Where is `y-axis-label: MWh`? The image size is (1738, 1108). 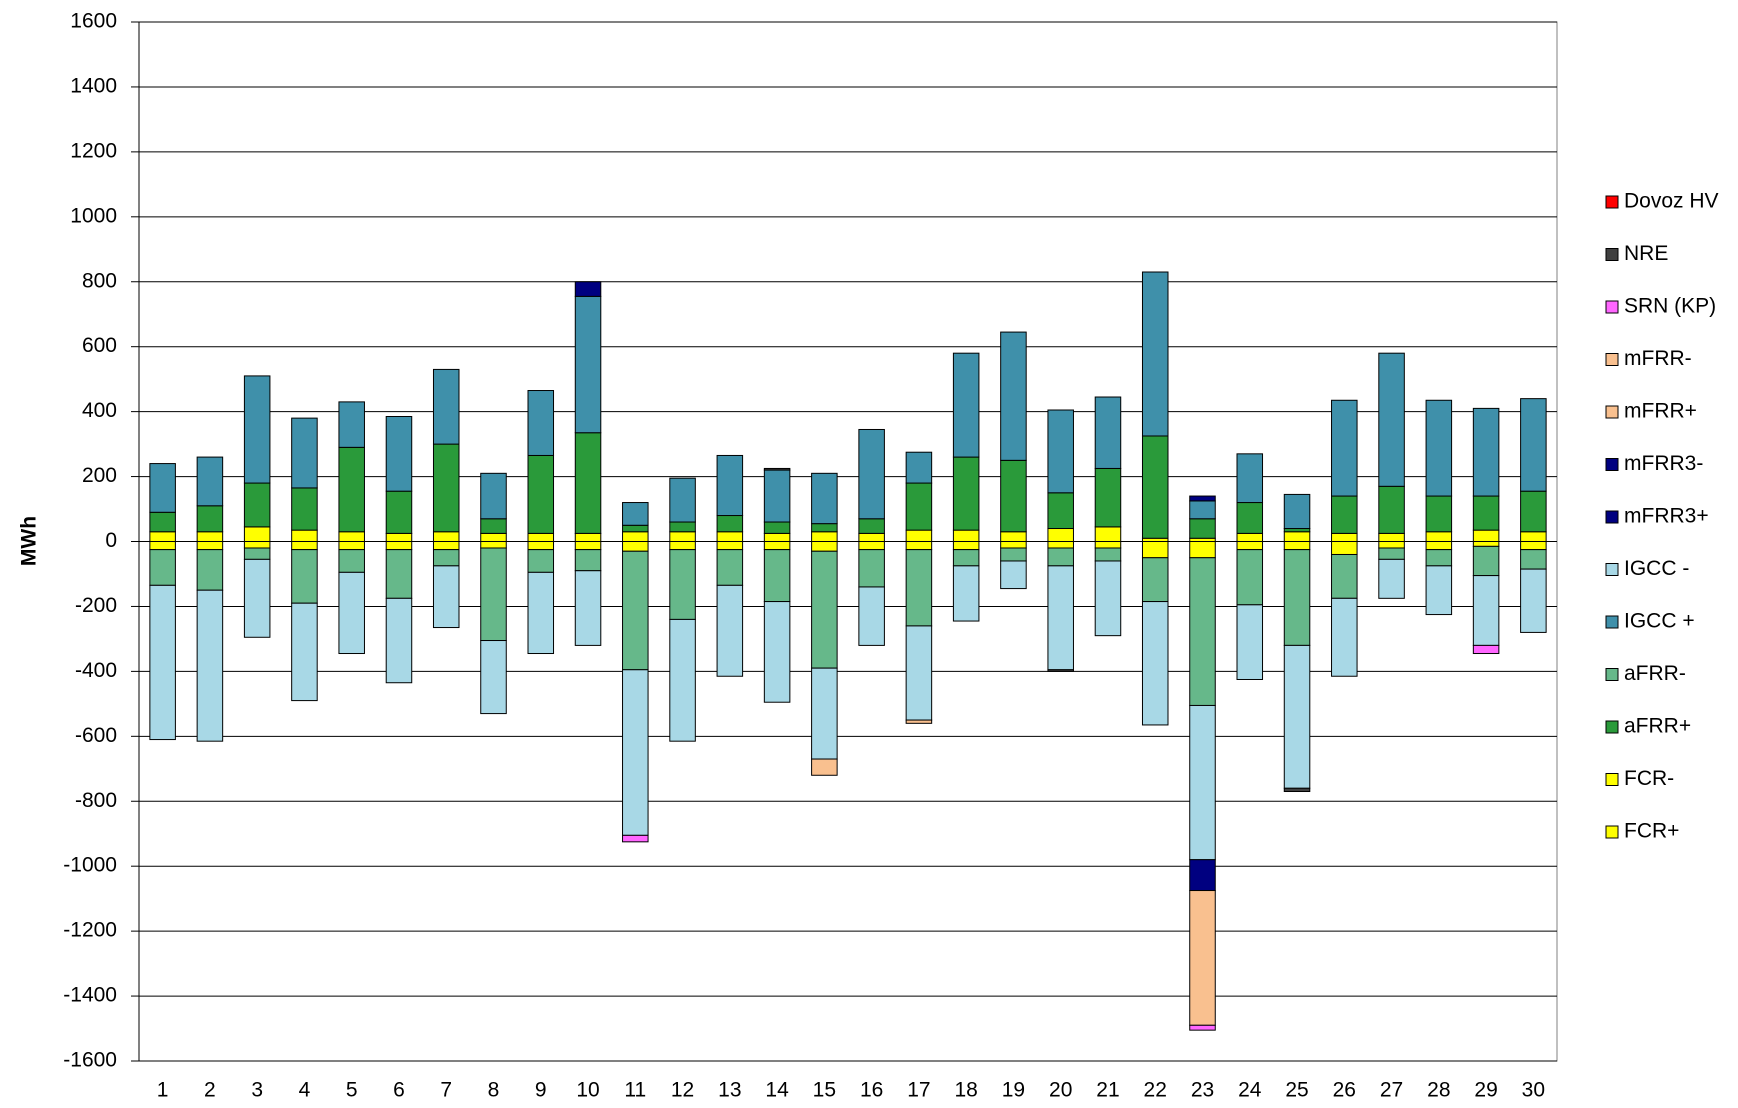
y-axis-label: MWh is located at coordinates (29, 541).